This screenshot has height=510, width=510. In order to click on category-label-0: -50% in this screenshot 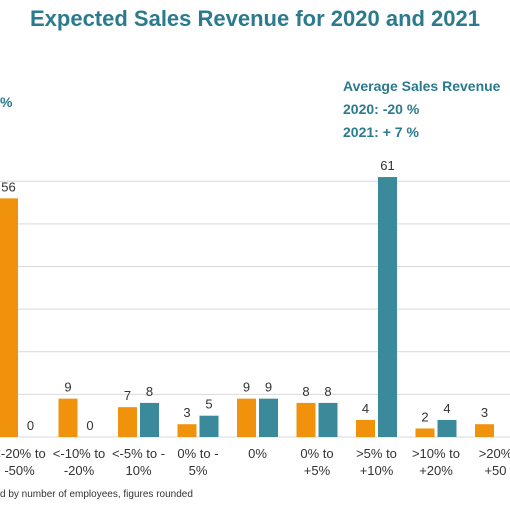, I will do `click(19, 470)`.